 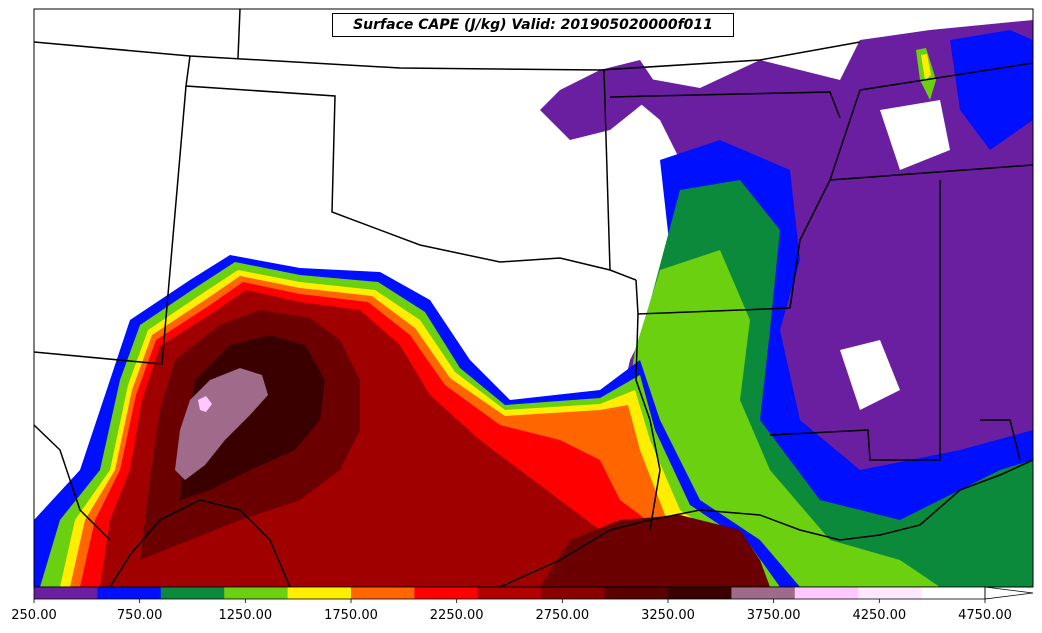 What do you see at coordinates (205, 404) in the screenshot?
I see `cape-region-pink` at bounding box center [205, 404].